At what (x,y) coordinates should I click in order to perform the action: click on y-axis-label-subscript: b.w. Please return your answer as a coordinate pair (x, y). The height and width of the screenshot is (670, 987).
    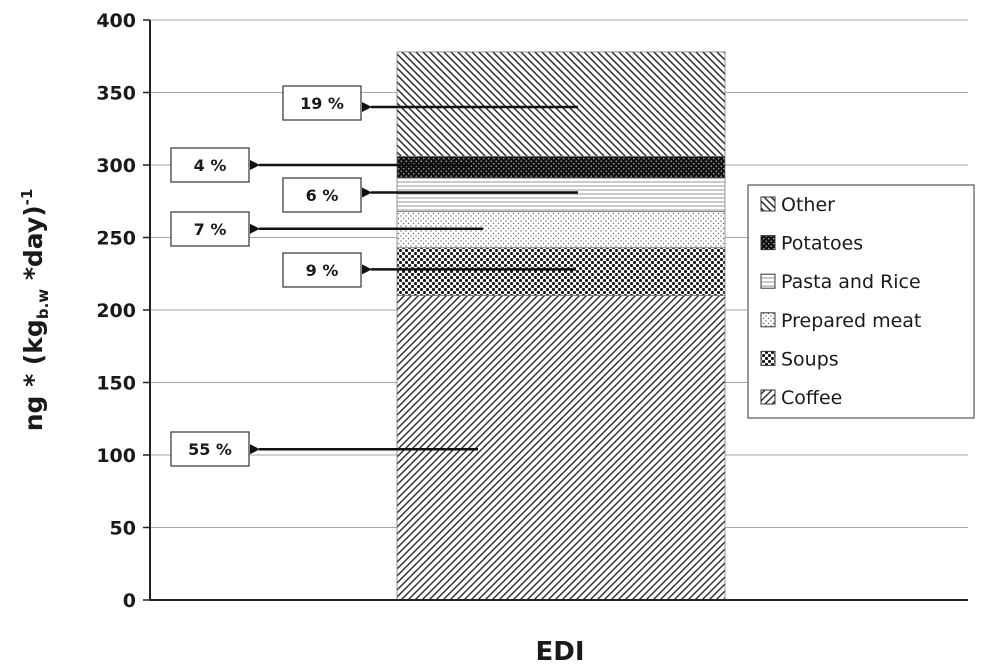
    Looking at the image, I should click on (43, 304).